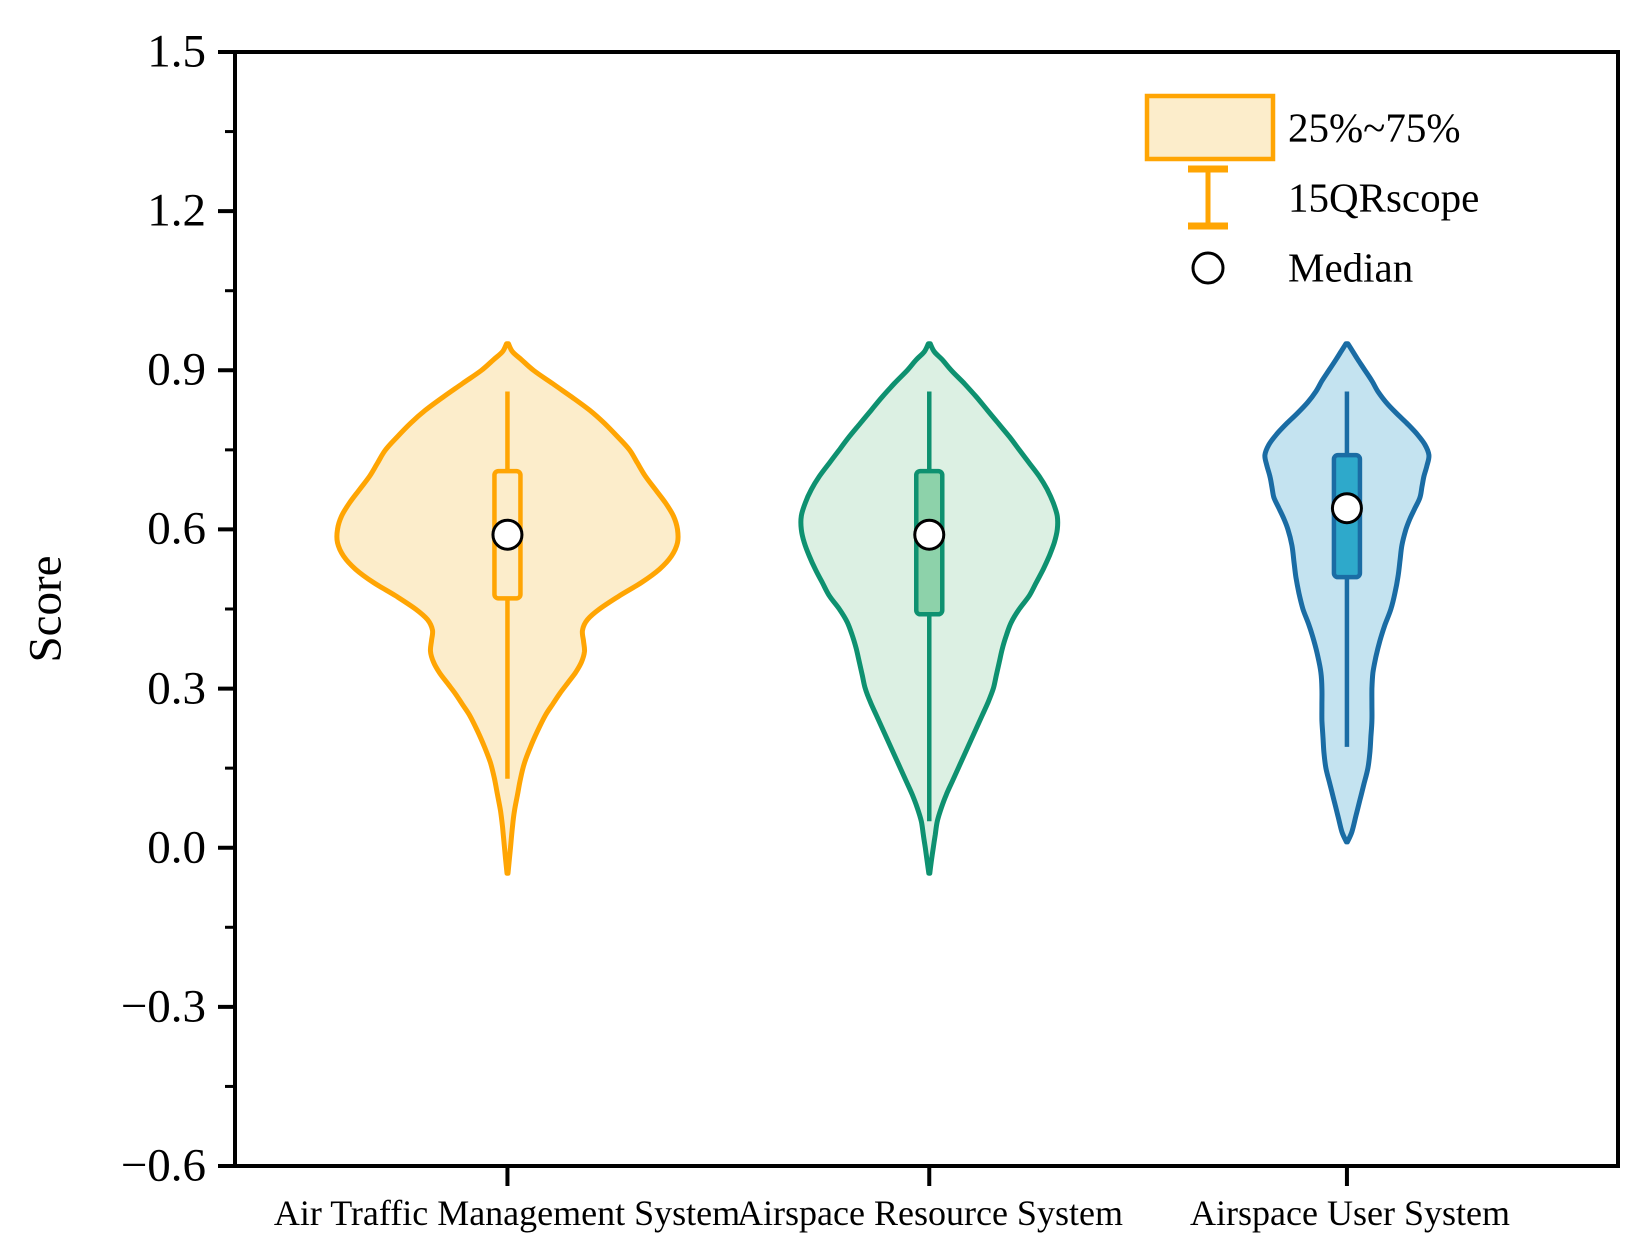 The image size is (1648, 1251). I want to click on legend-label-iqr-scope: 15QRscope, so click(1384, 197).